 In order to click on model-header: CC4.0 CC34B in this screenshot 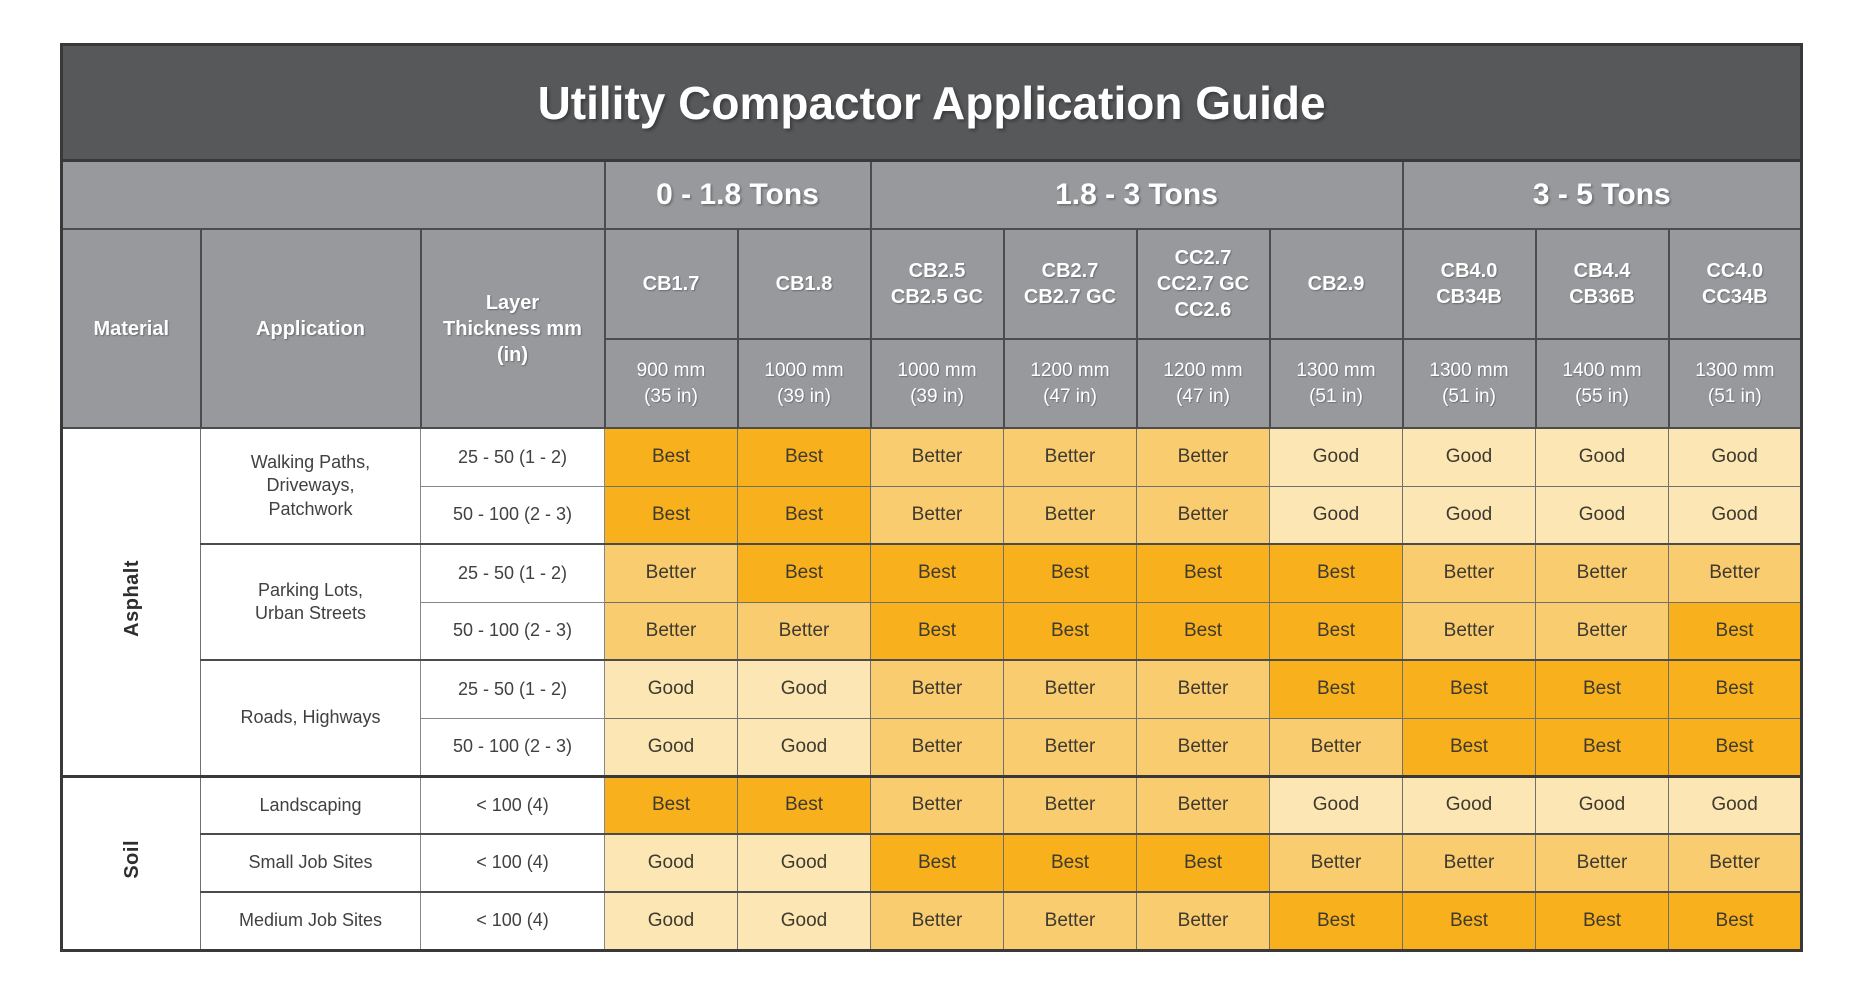, I will do `click(1735, 284)`.